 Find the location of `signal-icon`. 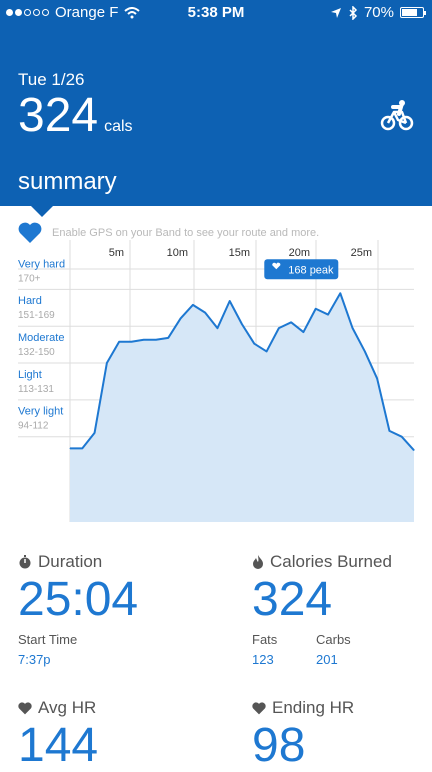

signal-icon is located at coordinates (27, 12).